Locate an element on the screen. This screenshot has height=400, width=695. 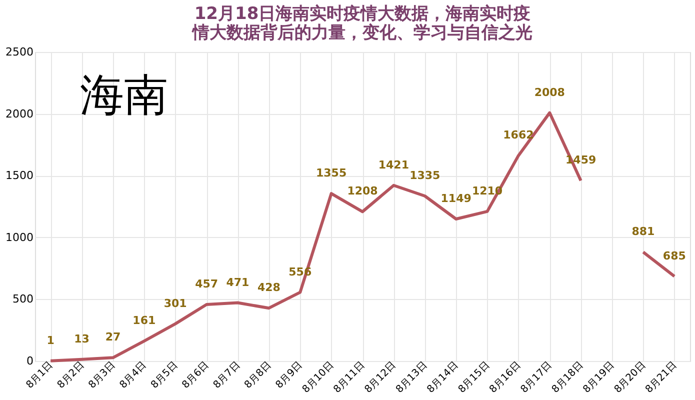
data-label: 881 is located at coordinates (643, 231).